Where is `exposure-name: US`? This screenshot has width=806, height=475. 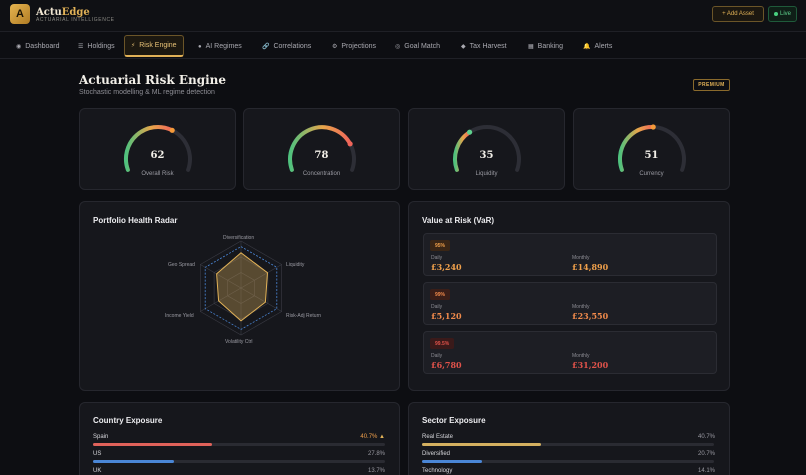
exposure-name: US is located at coordinates (97, 454).